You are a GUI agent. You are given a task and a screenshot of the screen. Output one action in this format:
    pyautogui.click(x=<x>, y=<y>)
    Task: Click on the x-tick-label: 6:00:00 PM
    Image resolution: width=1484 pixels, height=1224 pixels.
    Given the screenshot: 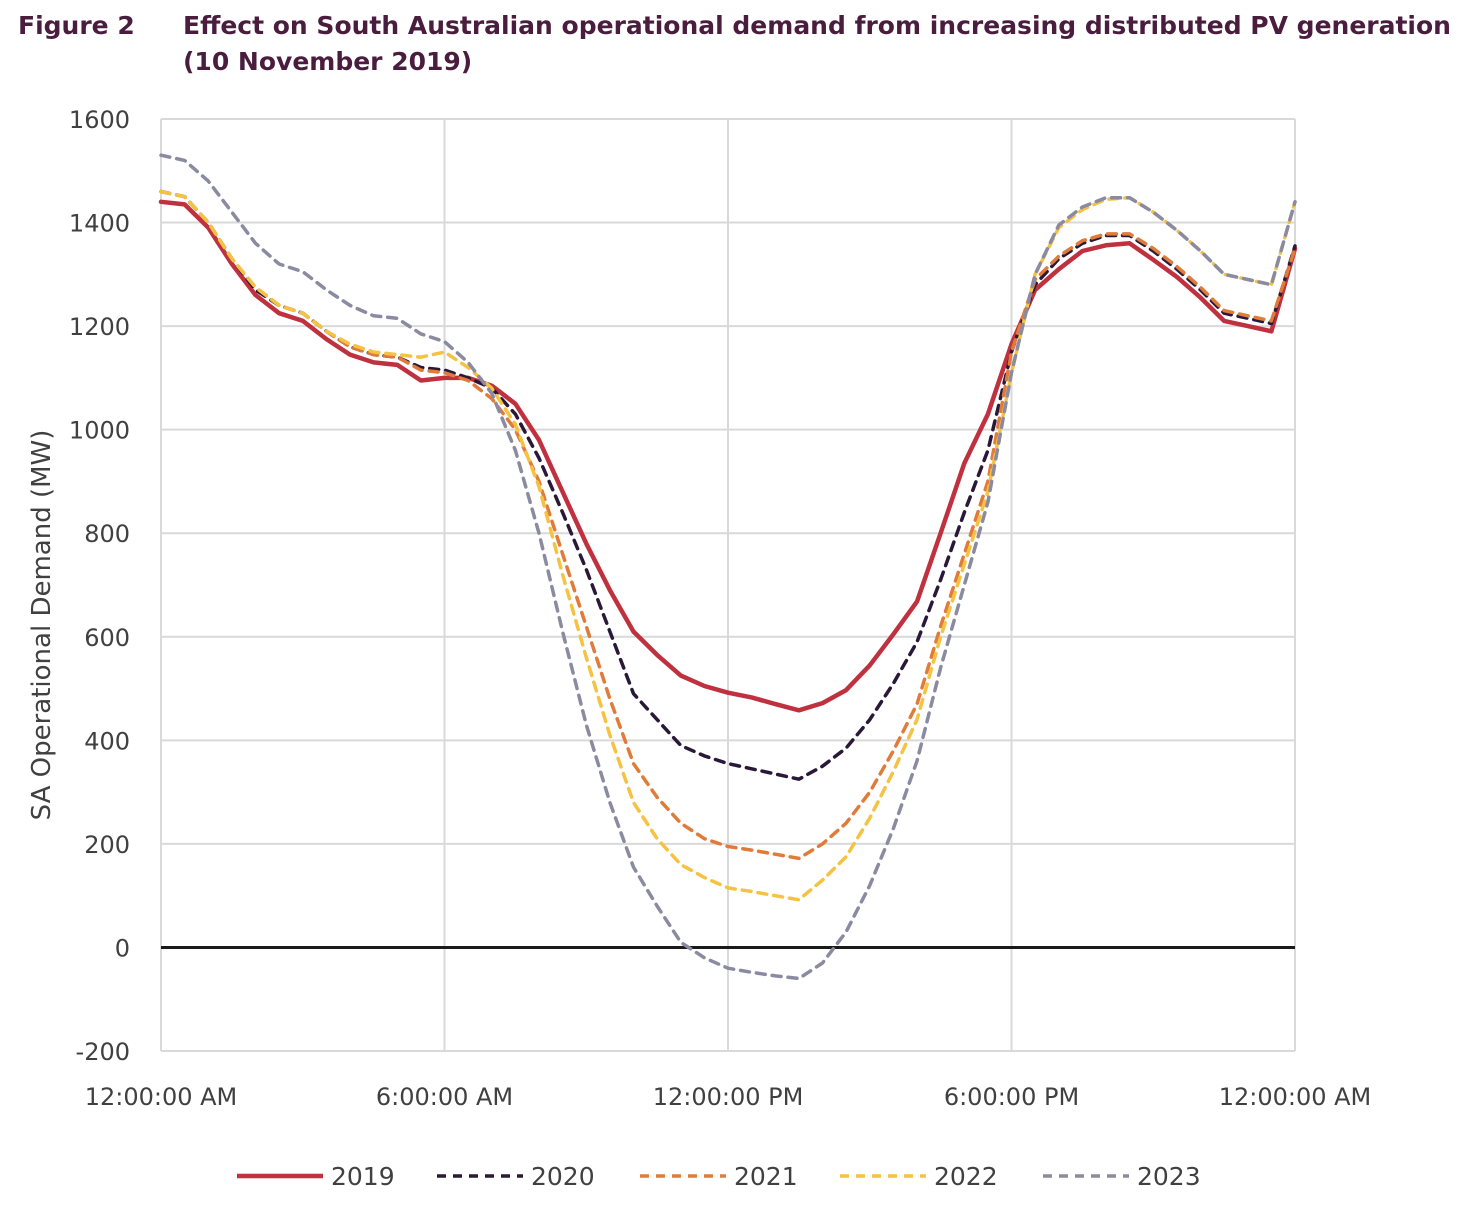 What is the action you would take?
    pyautogui.click(x=1011, y=1097)
    